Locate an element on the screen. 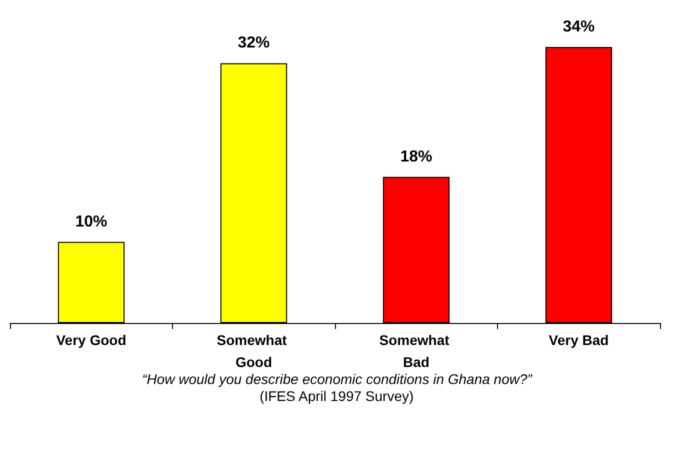  data-label: 32% is located at coordinates (254, 43).